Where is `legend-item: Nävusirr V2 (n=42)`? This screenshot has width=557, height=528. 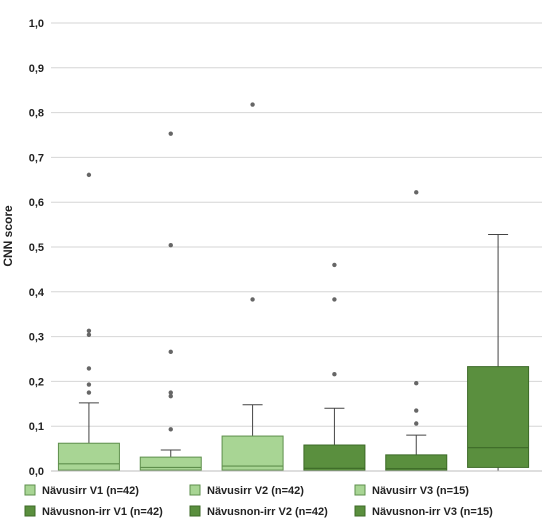 legend-item: Nävusirr V2 (n=42) is located at coordinates (246, 490).